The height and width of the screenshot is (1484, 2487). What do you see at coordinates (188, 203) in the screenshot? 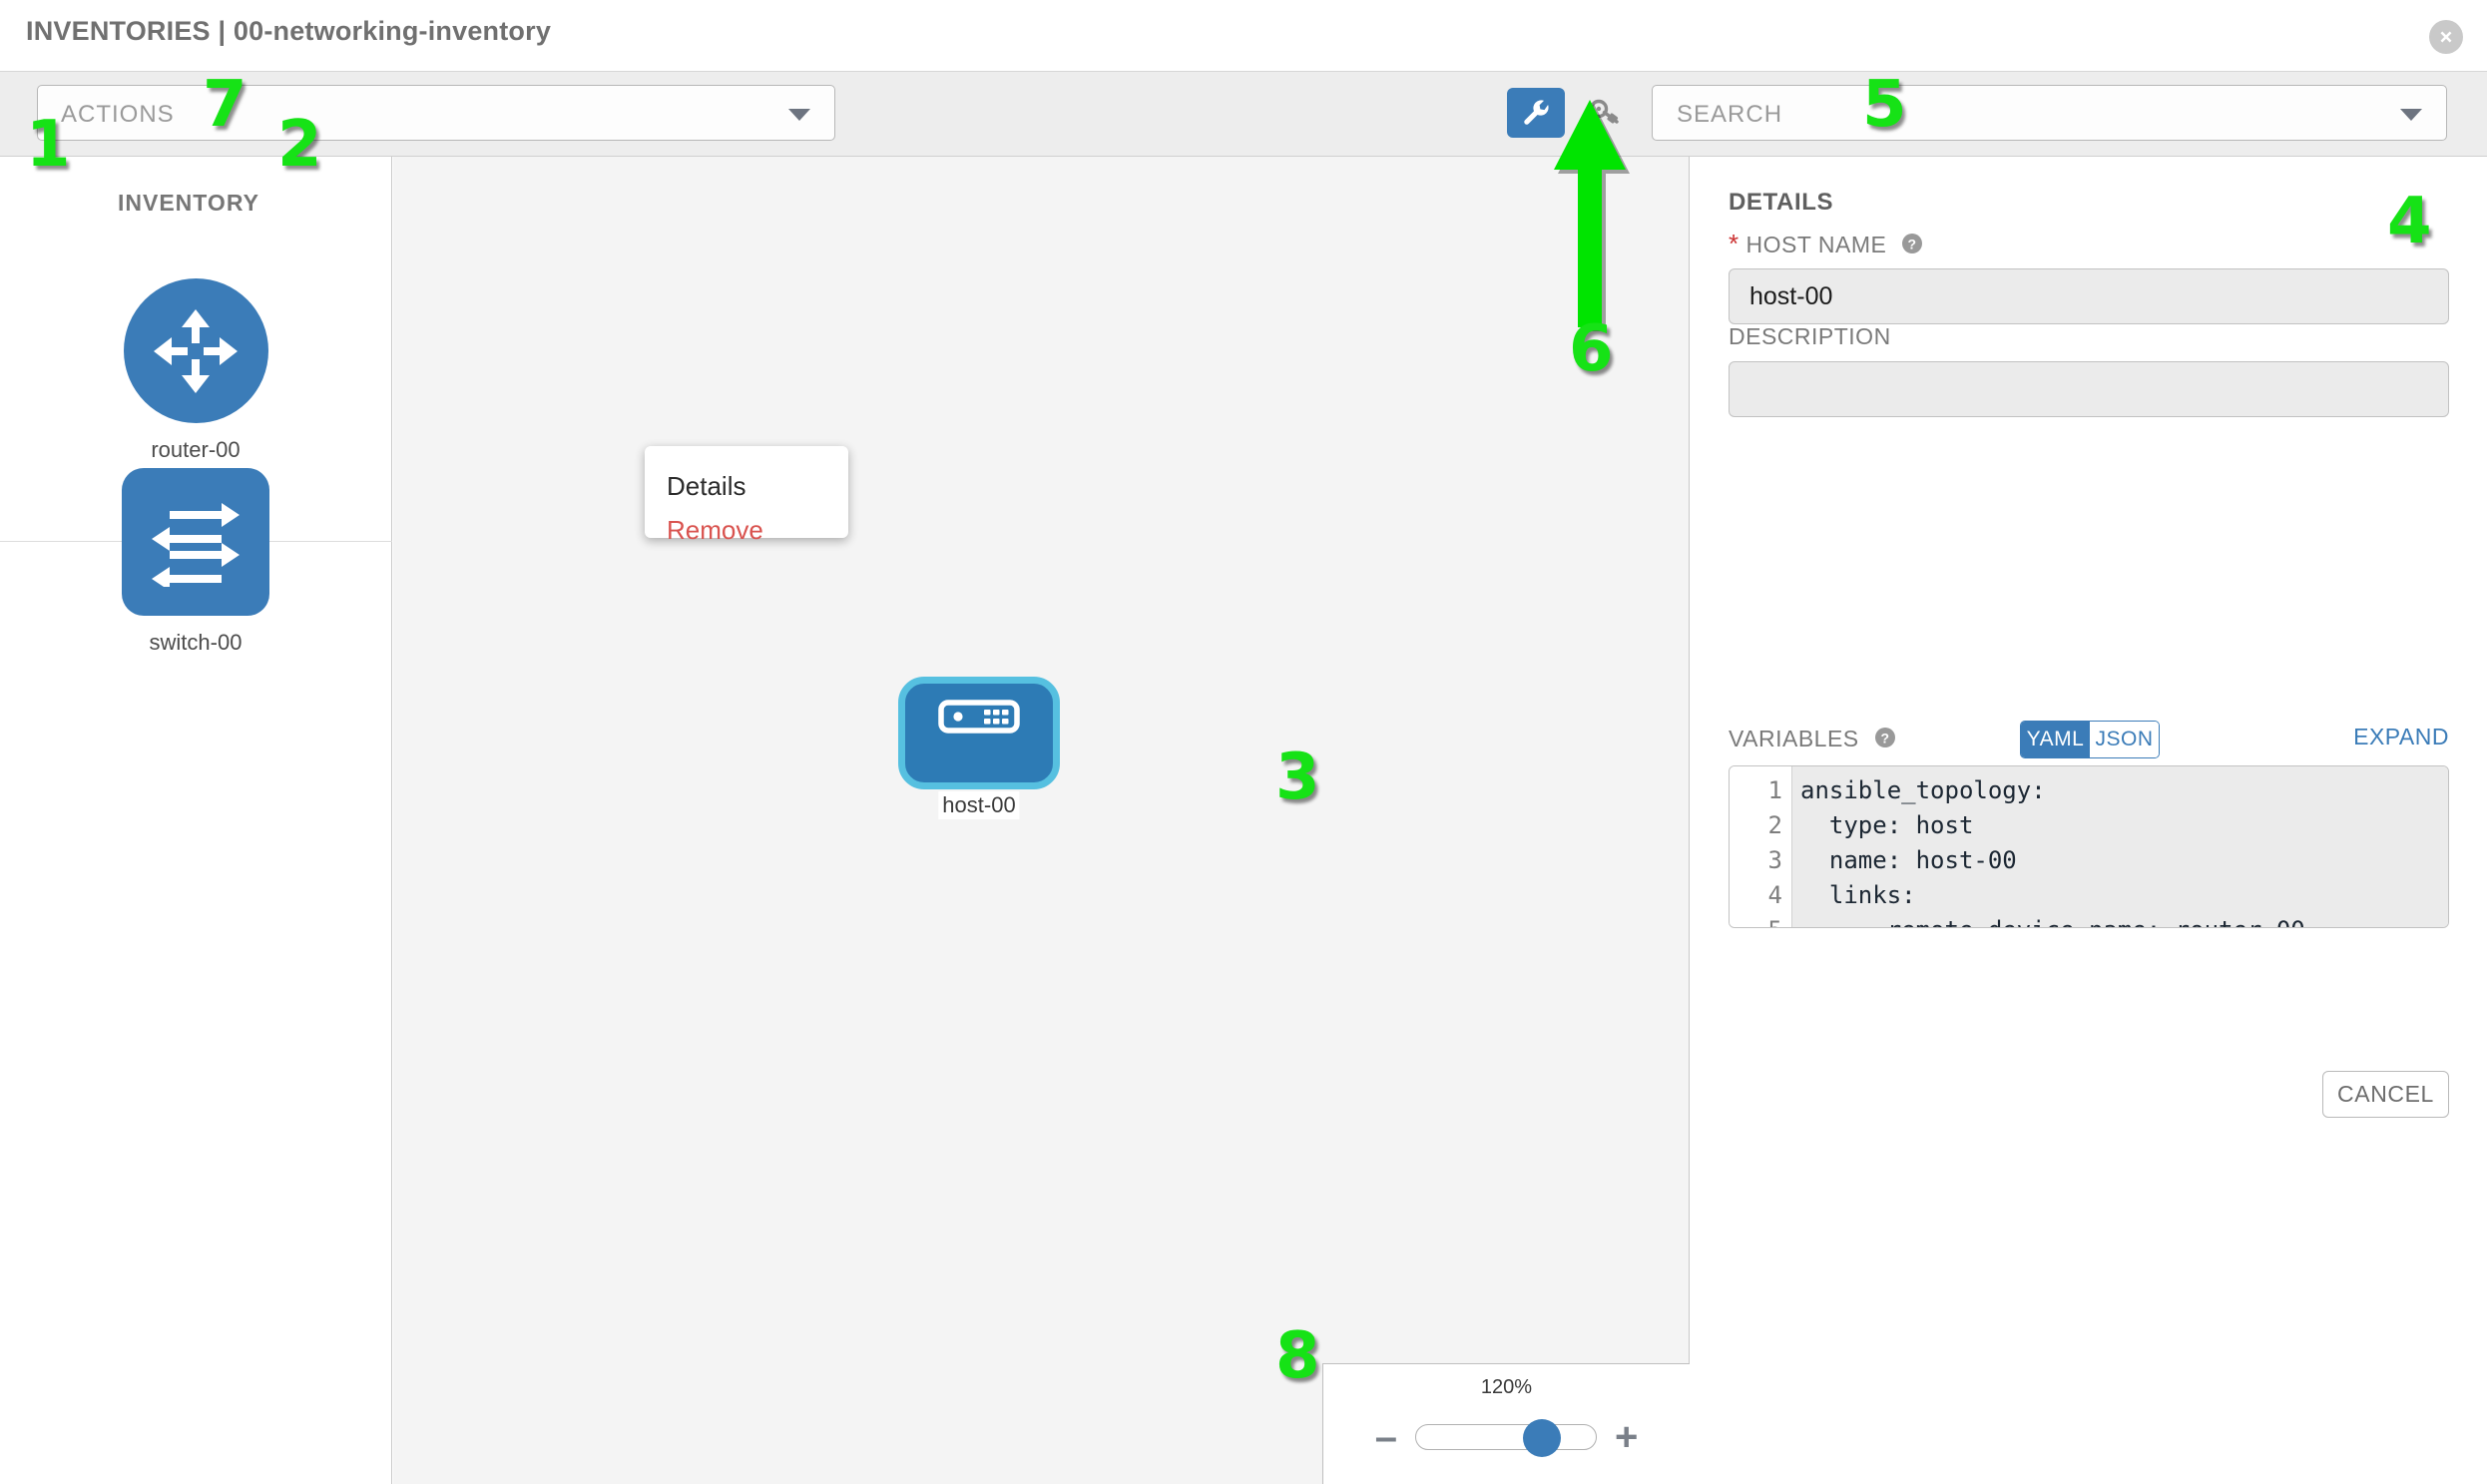
I see `inventory-panel-title: INVENTORY` at bounding box center [188, 203].